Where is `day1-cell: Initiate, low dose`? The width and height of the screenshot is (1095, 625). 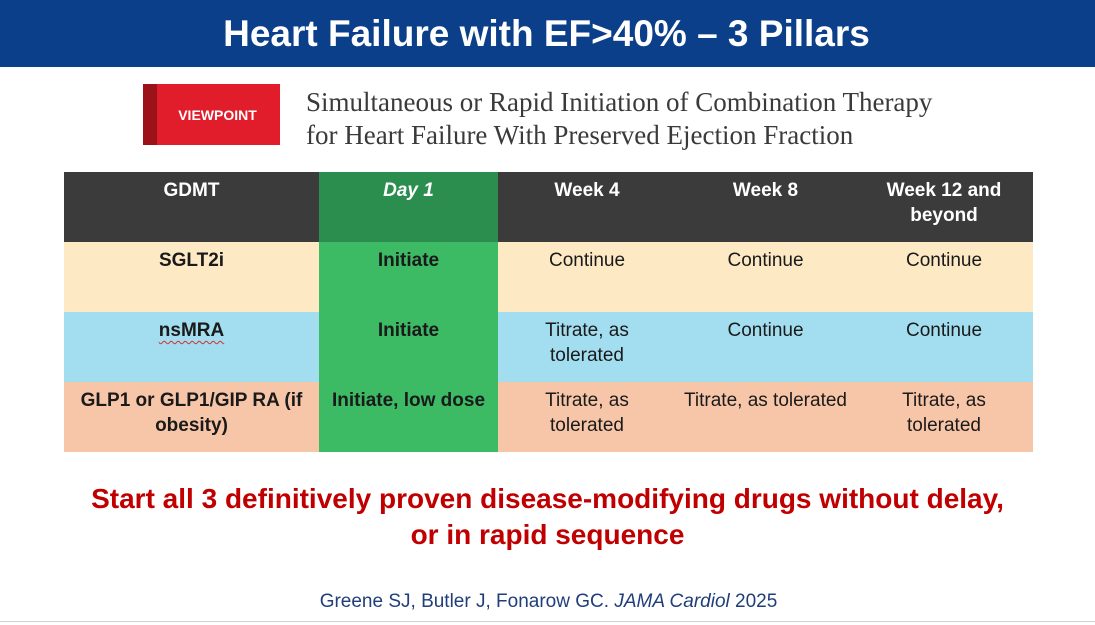 day1-cell: Initiate, low dose is located at coordinates (408, 417).